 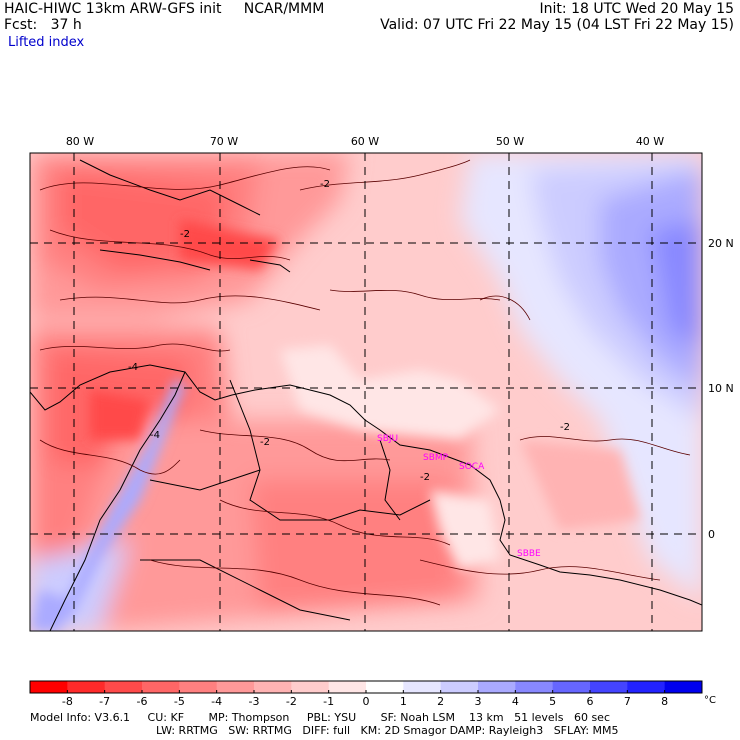 What do you see at coordinates (627, 701) in the screenshot?
I see `colorbar-tick-label: 7` at bounding box center [627, 701].